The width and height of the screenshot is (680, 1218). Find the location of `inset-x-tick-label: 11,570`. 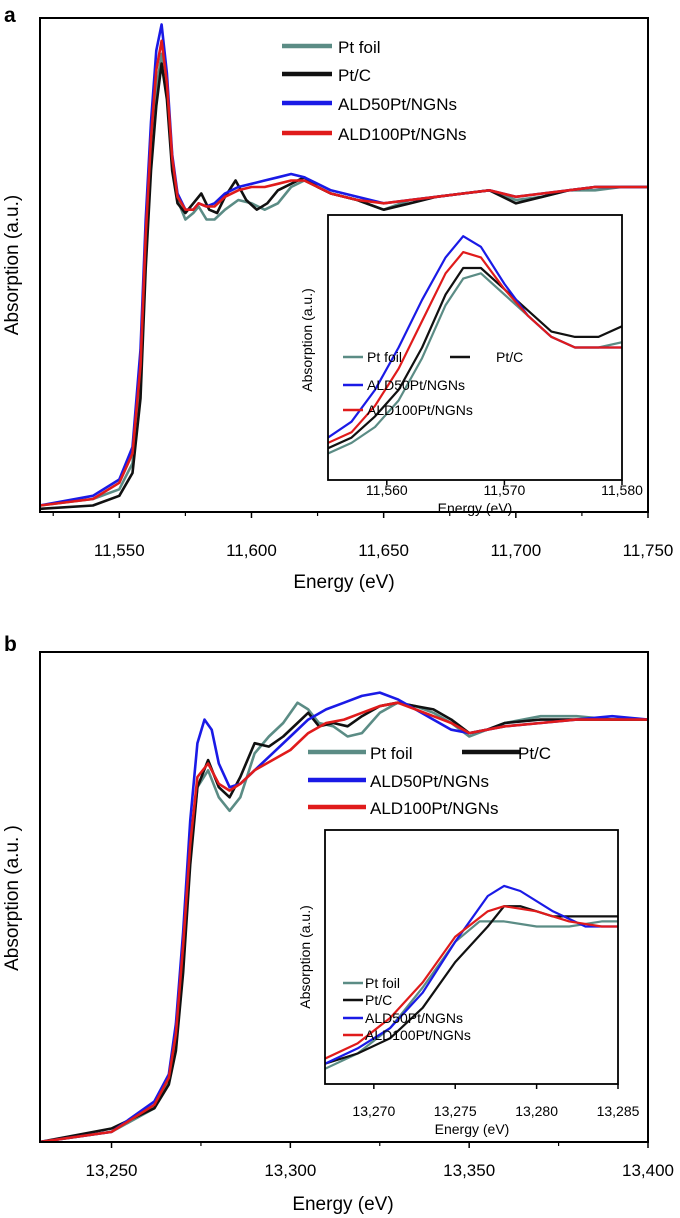

inset-x-tick-label: 11,570 is located at coordinates (505, 490).